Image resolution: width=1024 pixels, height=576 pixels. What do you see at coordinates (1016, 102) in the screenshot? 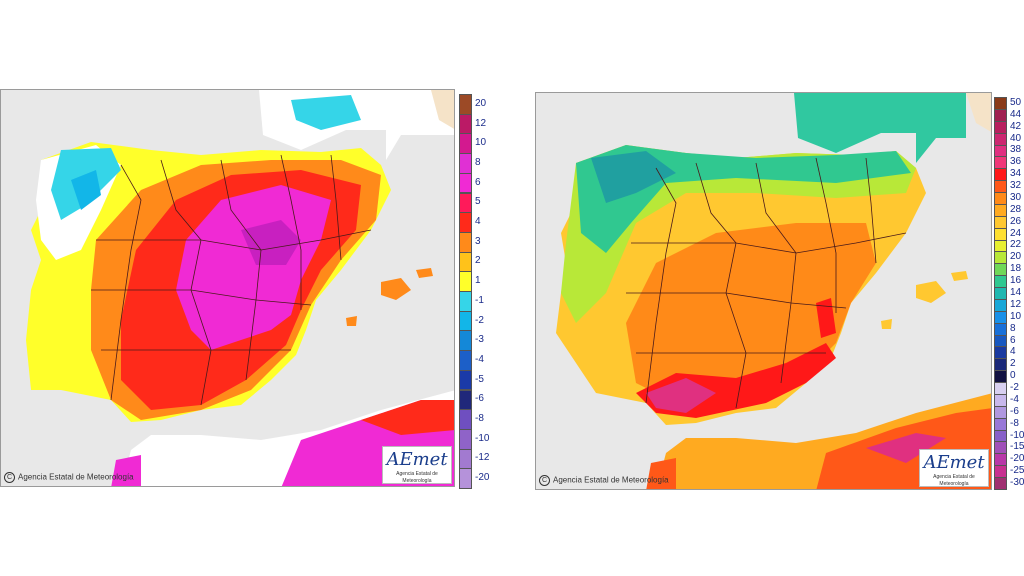
I see `legend-label: 50` at bounding box center [1016, 102].